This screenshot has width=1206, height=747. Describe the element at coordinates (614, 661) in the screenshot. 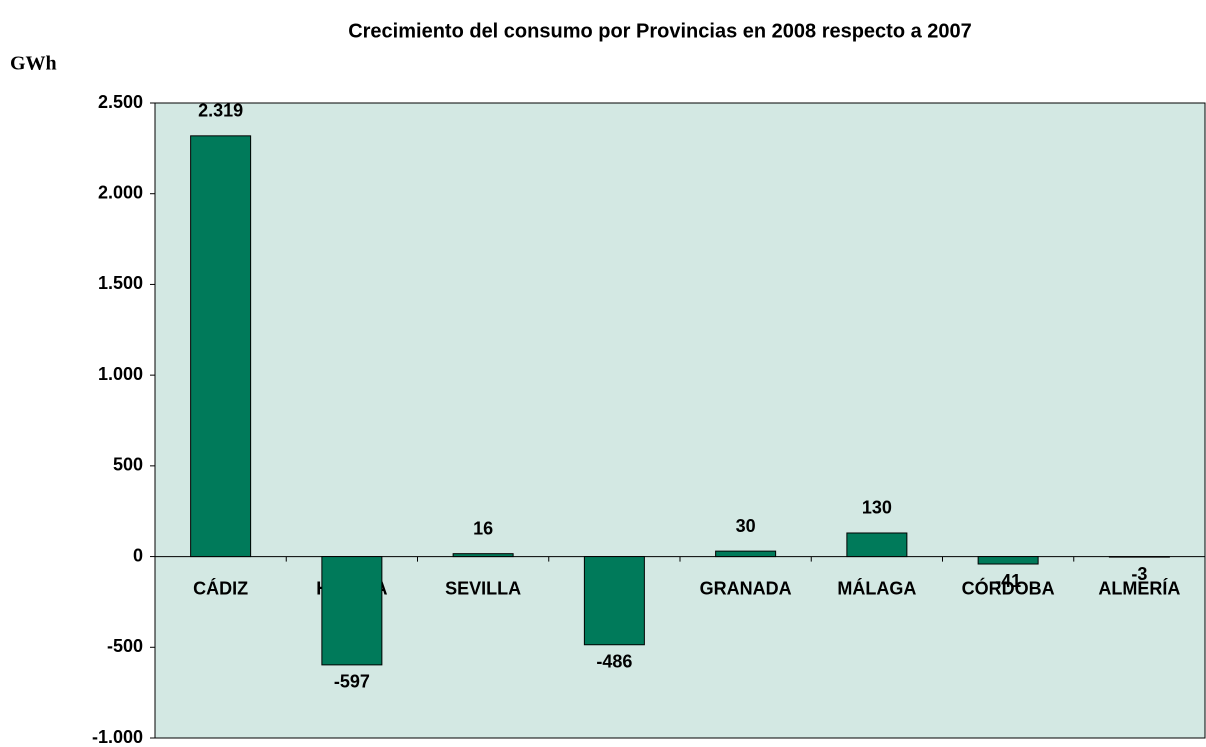

I see `value-label: -486` at that location.